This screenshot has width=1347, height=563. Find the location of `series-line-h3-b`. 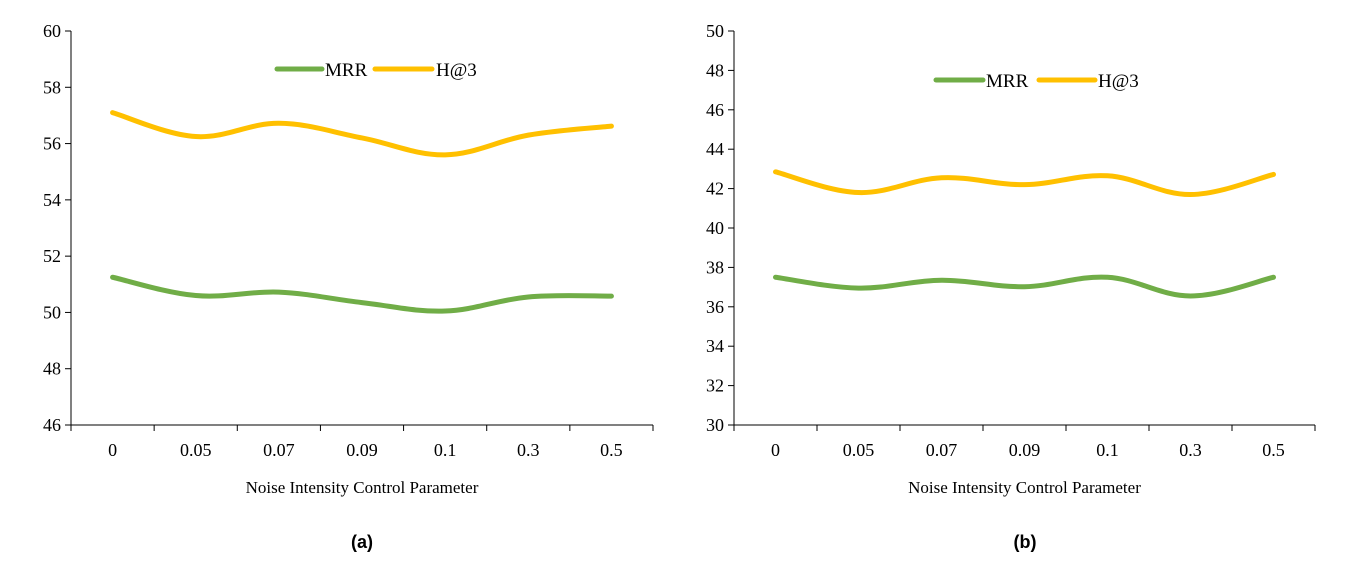

series-line-h3-b is located at coordinates (1024, 183).